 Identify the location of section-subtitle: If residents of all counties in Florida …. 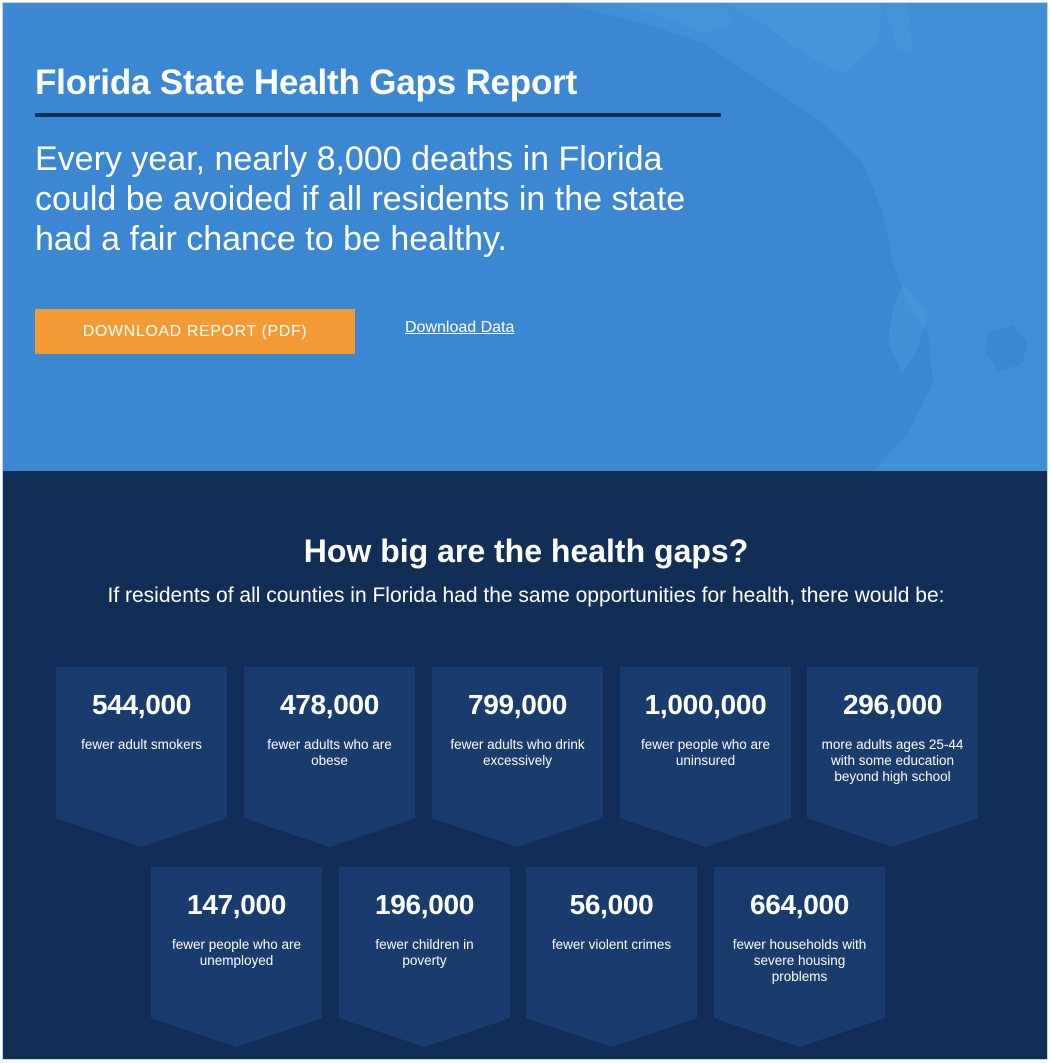
(526, 595).